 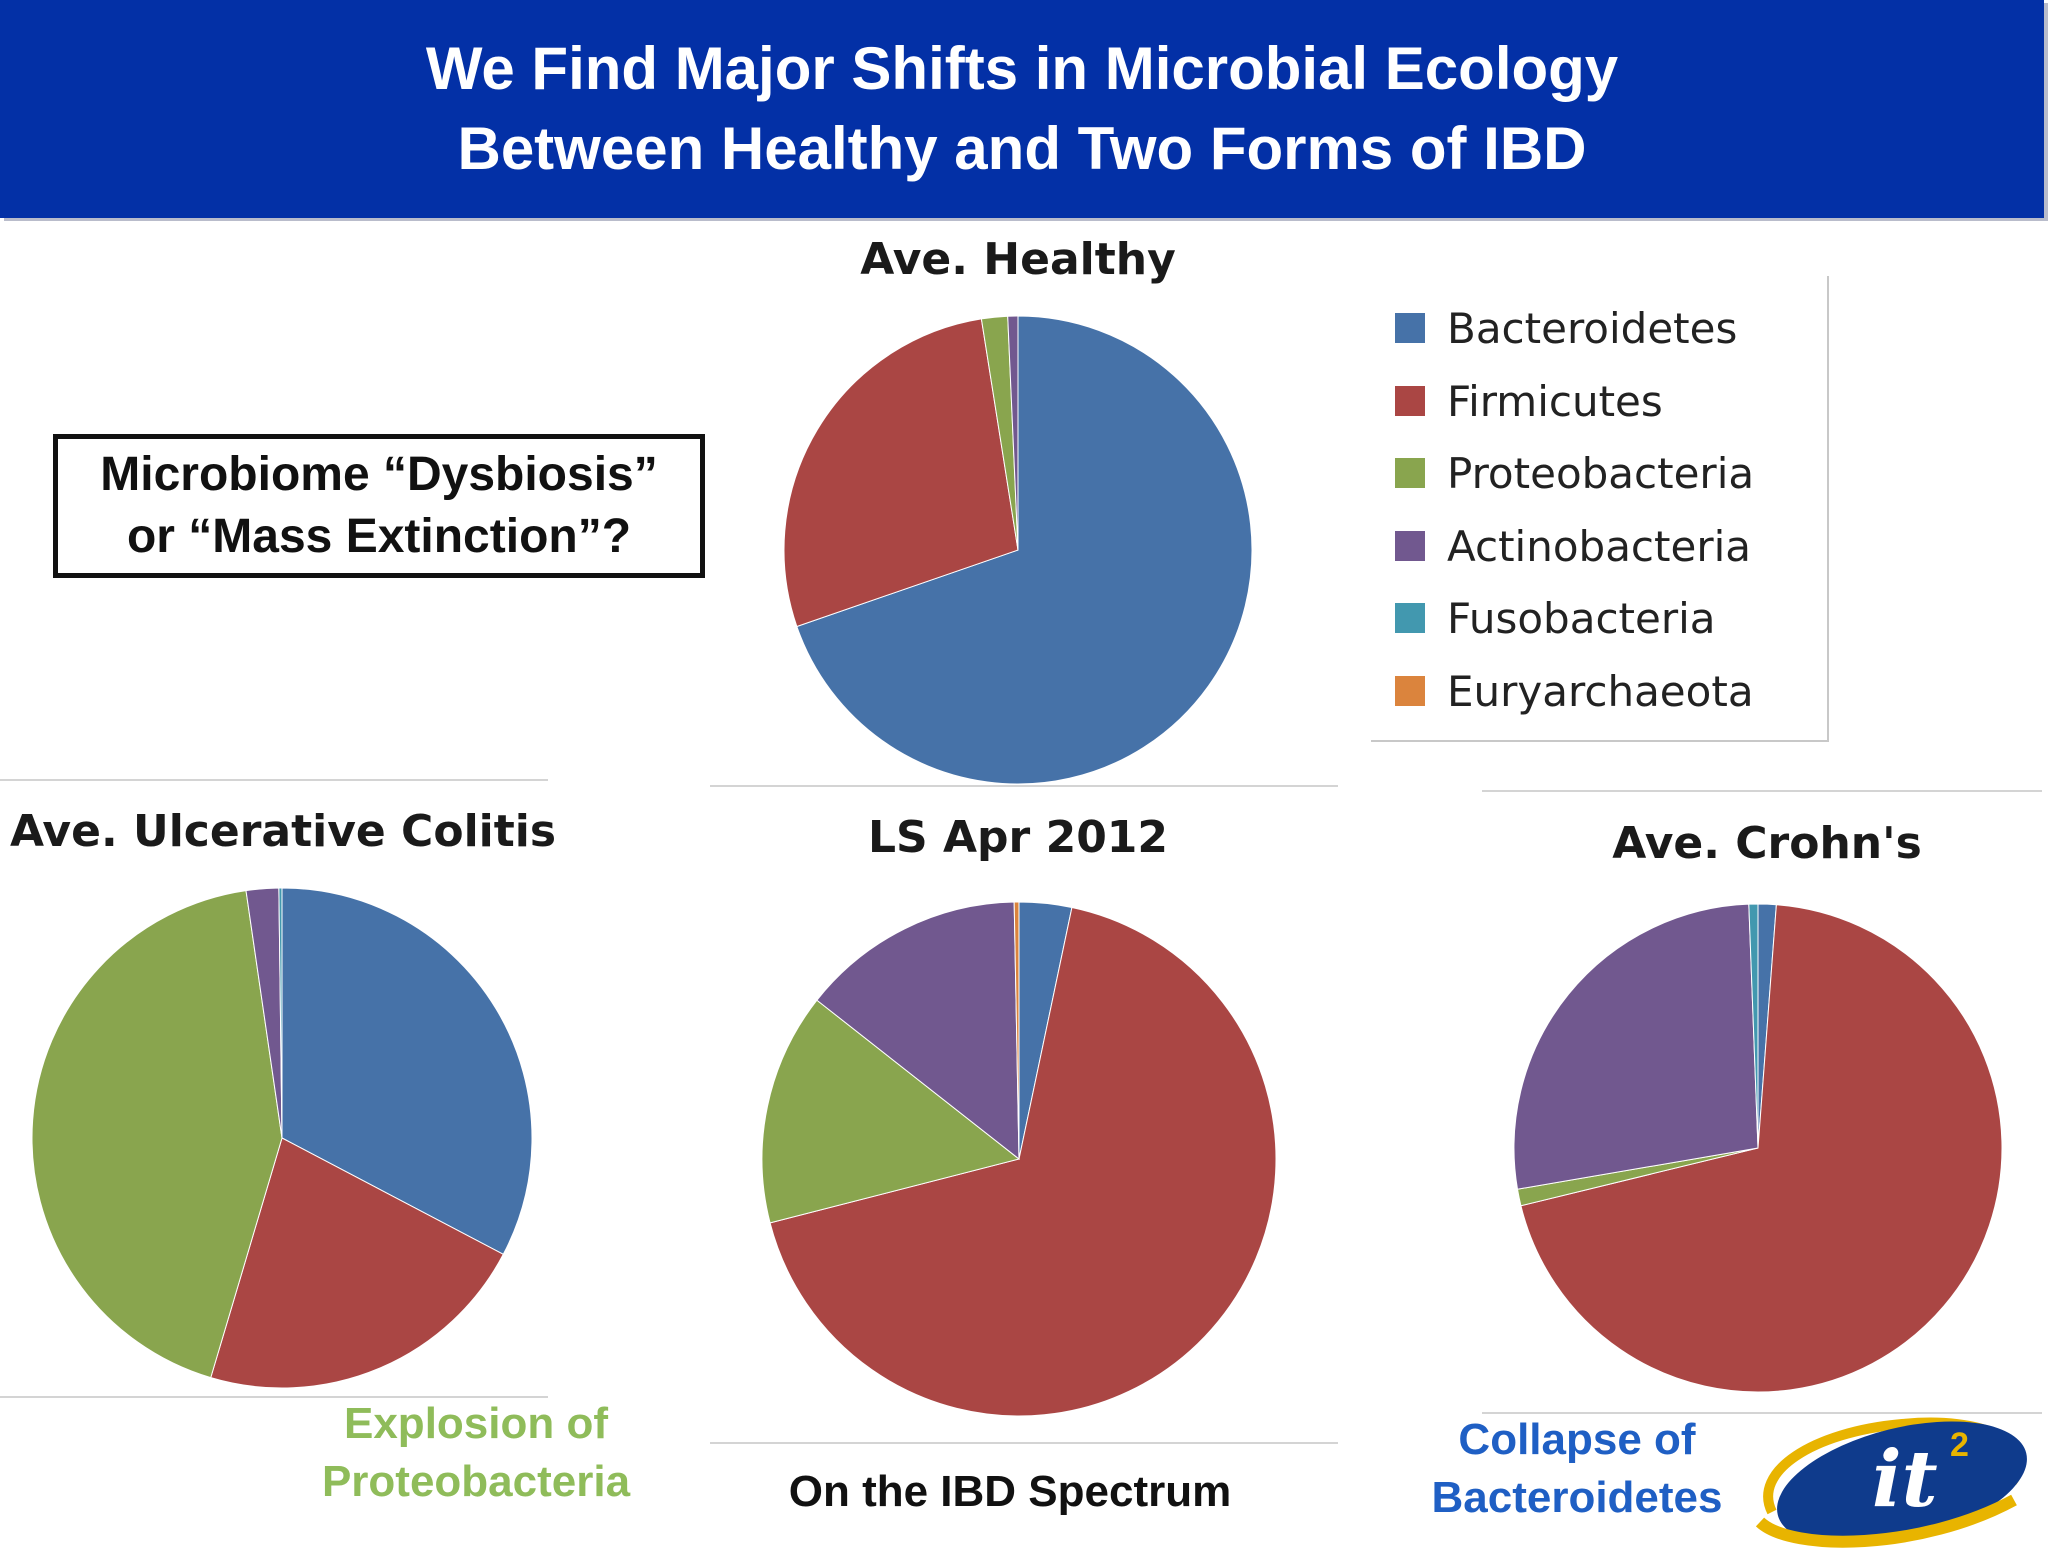 What do you see at coordinates (475, 1423) in the screenshot?
I see `caption-uc-line-1: Explosion of` at bounding box center [475, 1423].